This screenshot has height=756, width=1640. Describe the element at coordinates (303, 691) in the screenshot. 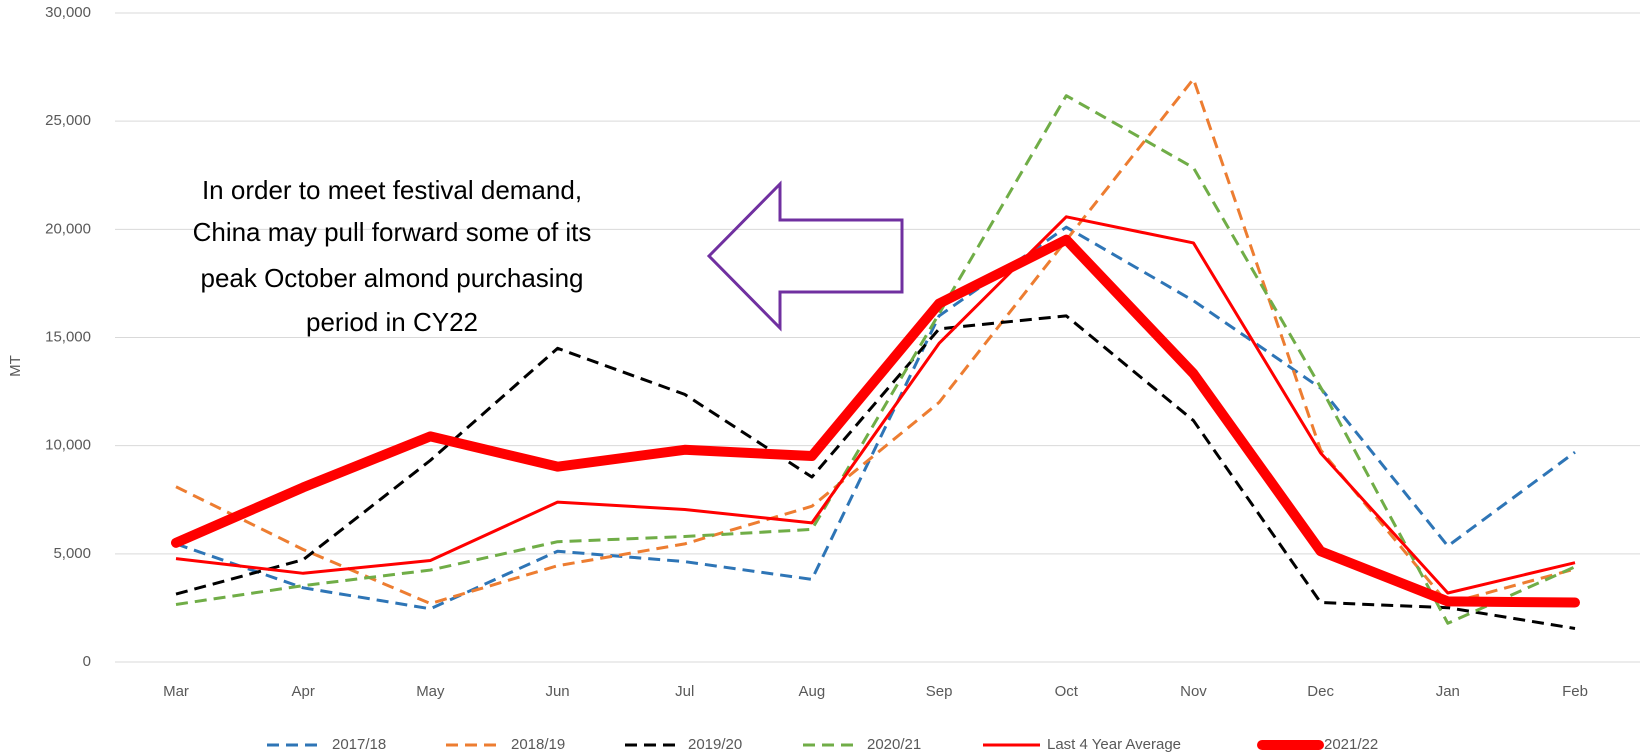

I see `x-tick-label: Apr` at that location.